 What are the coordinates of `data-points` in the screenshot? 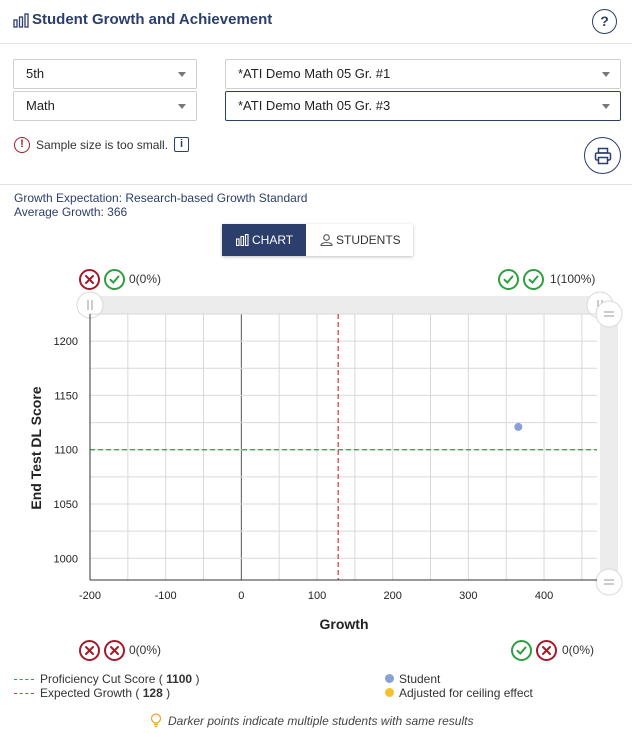 It's located at (518, 426).